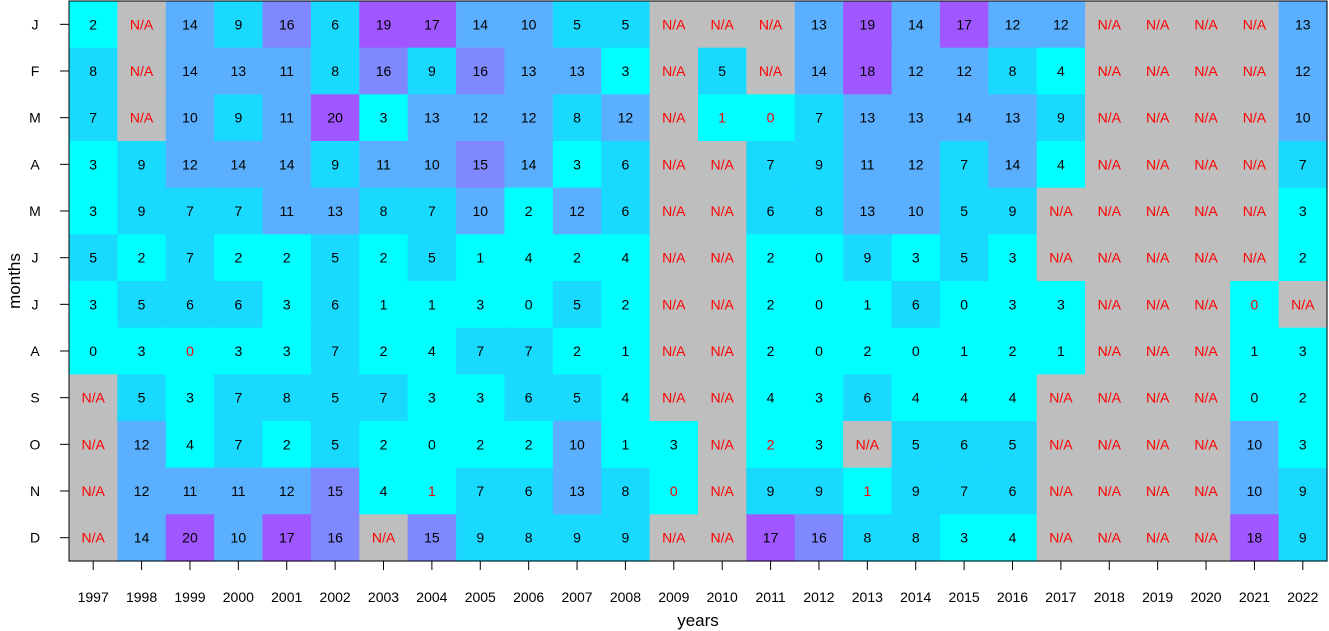 The height and width of the screenshot is (631, 1329). I want to click on cell-value-label: 14, so click(142, 538).